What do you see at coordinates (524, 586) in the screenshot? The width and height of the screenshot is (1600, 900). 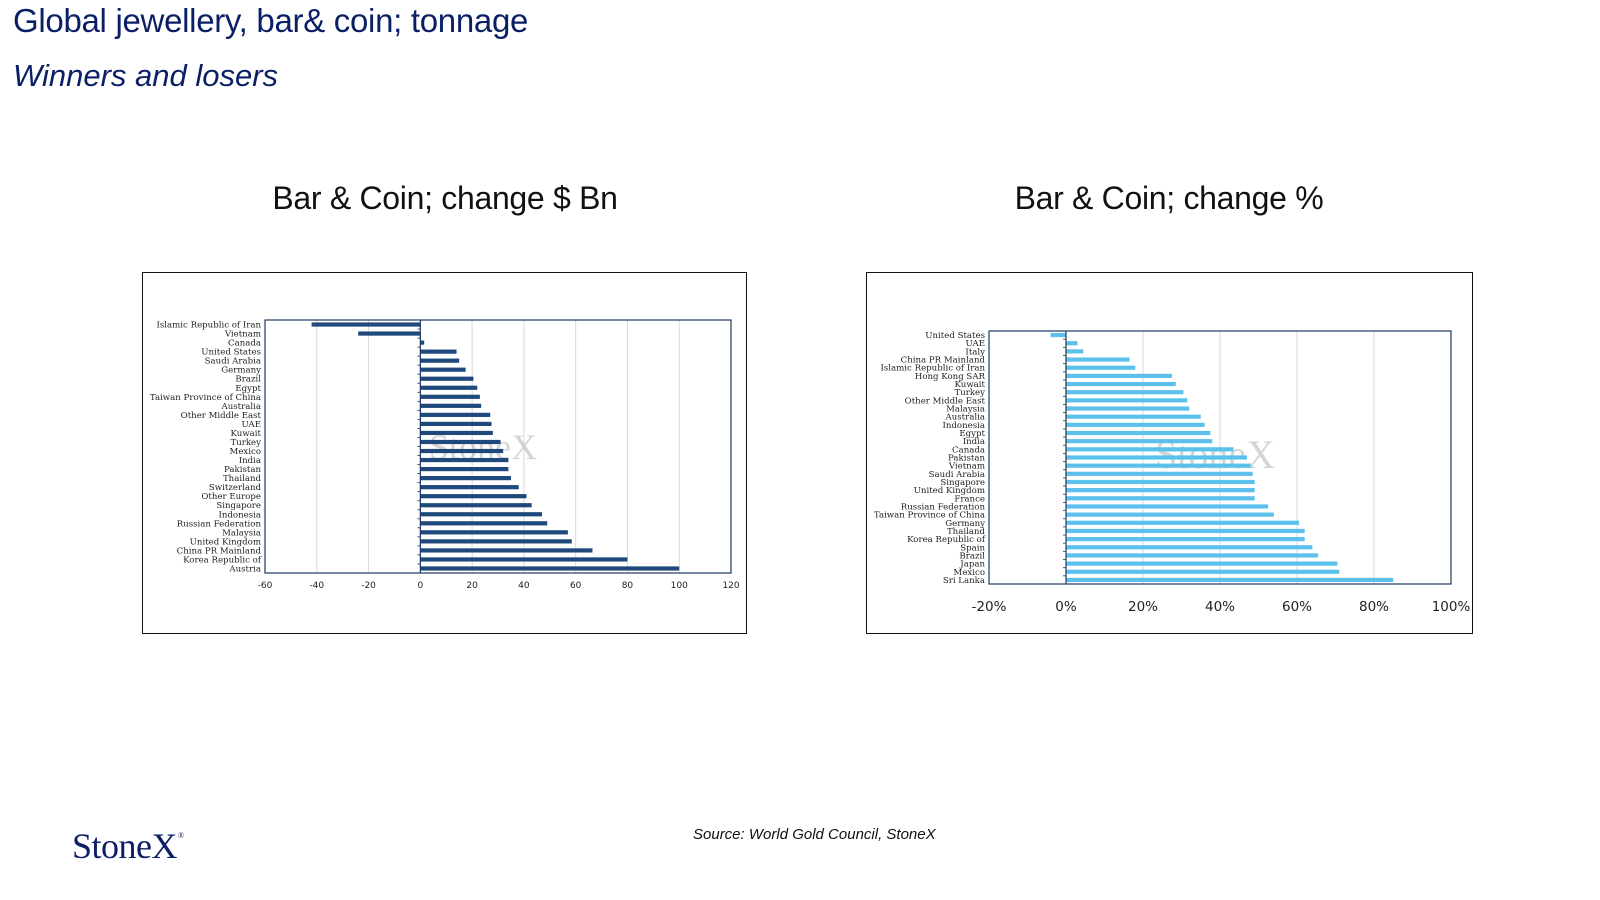 I see `x-tick-label: 40` at bounding box center [524, 586].